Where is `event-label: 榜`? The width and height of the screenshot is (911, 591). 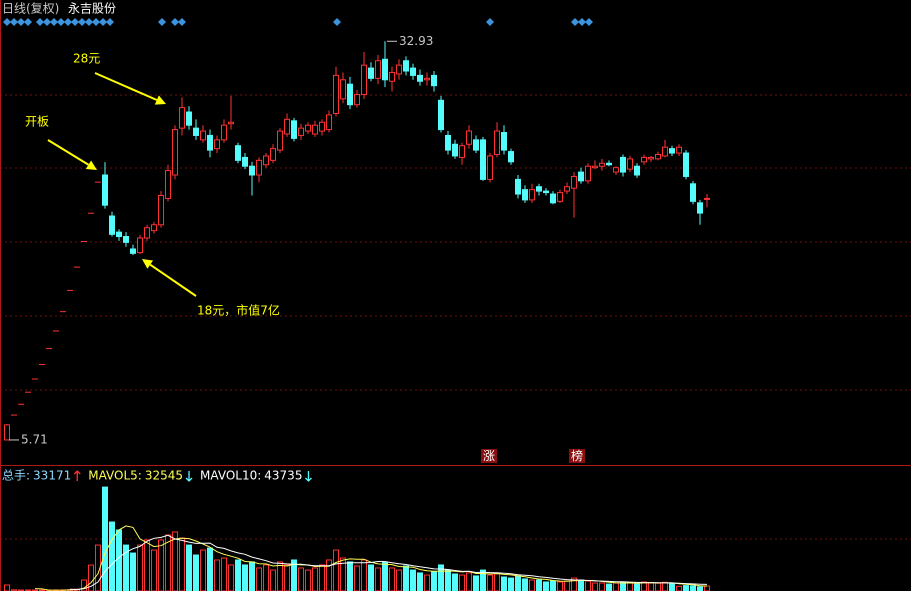 event-label: 榜 is located at coordinates (577, 455).